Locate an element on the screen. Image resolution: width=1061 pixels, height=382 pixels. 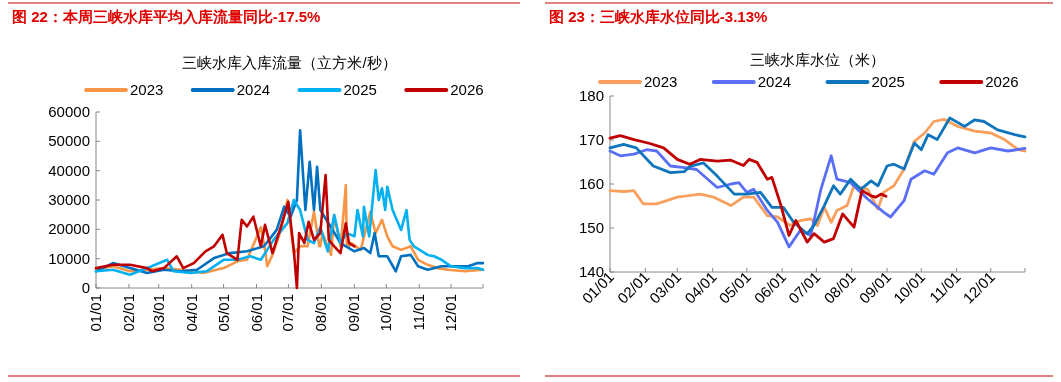
y-tick-label: 0 is located at coordinates (85, 287).